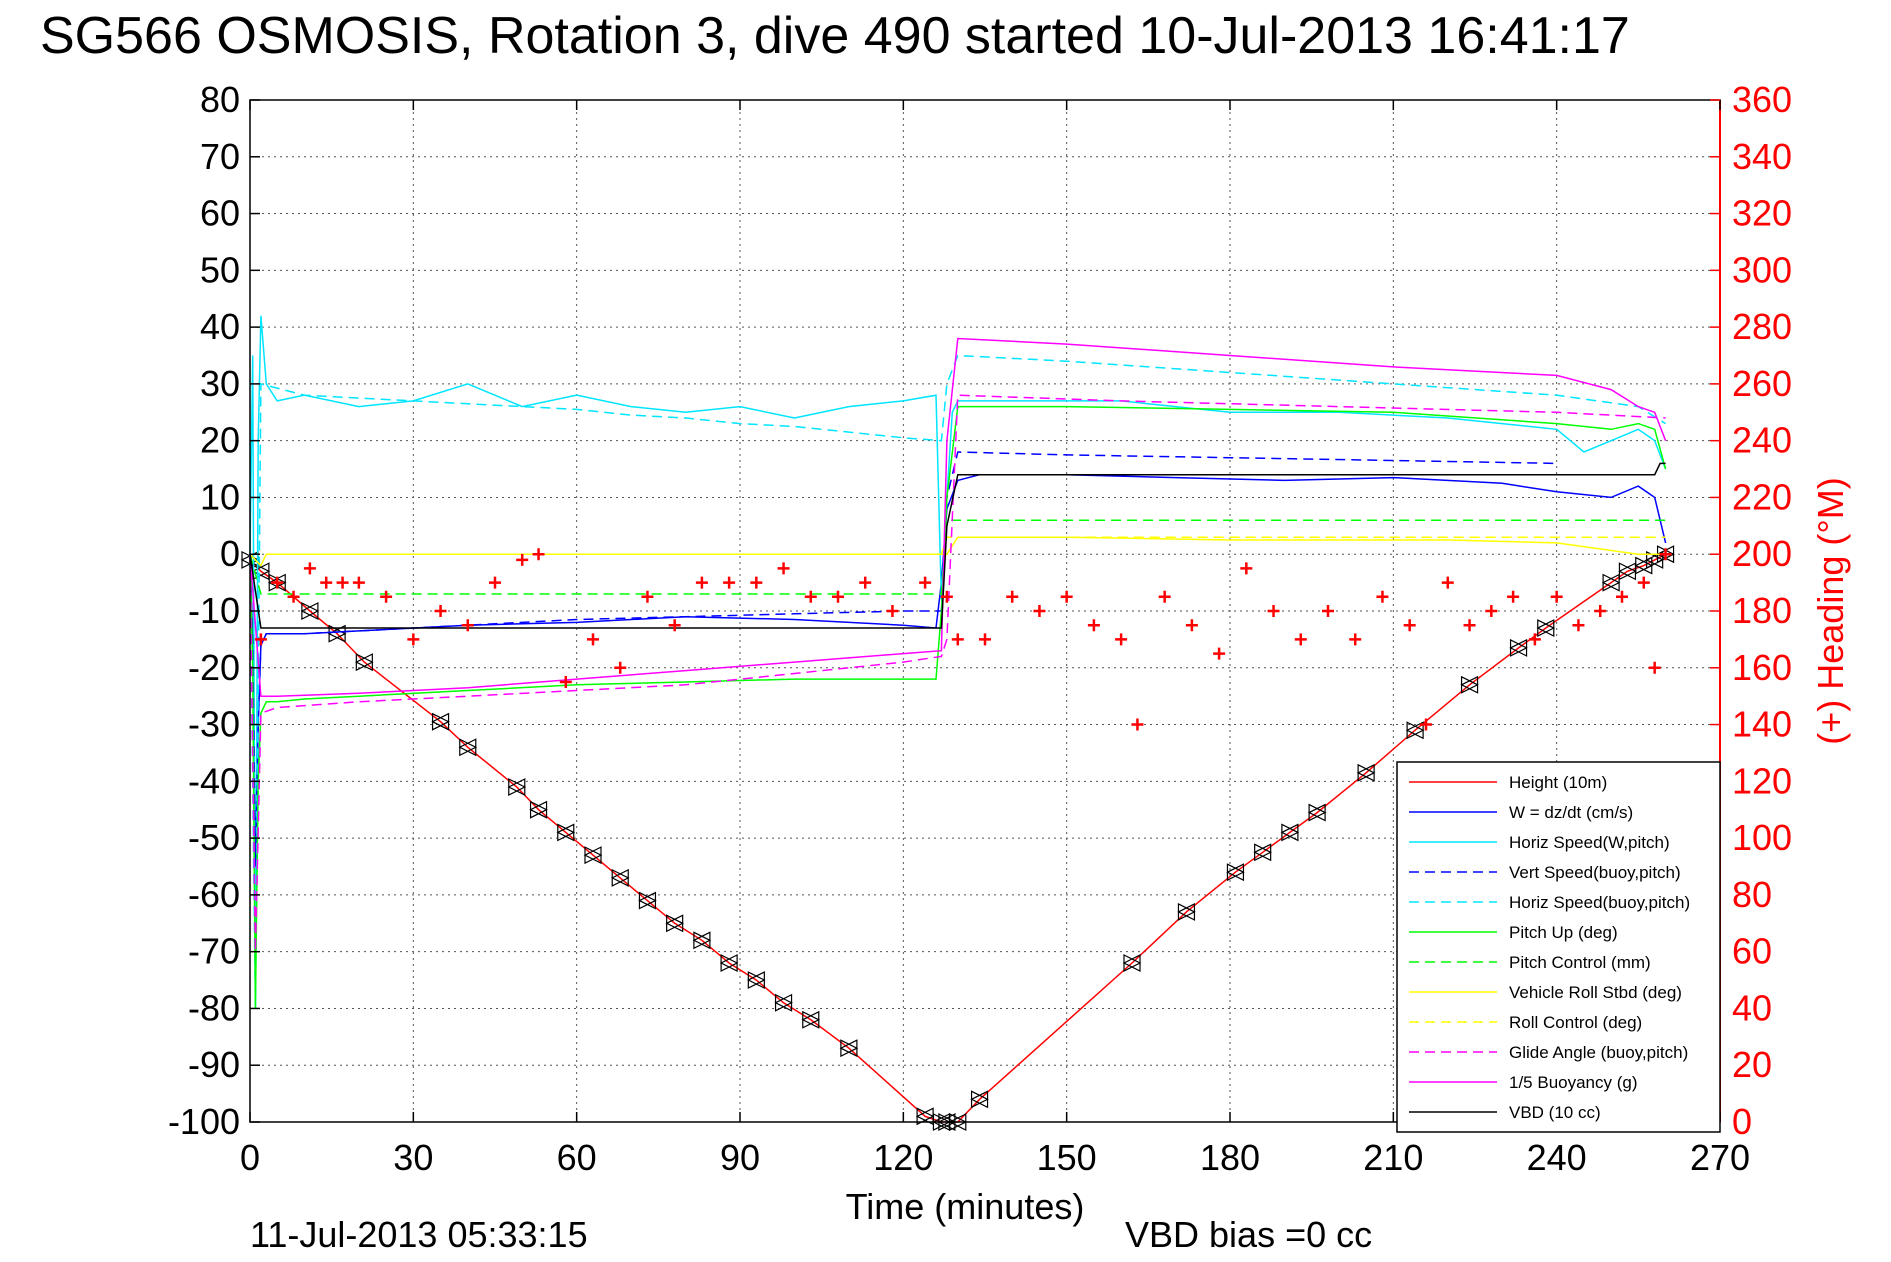 The width and height of the screenshot is (1891, 1262). Describe the element at coordinates (1762, 213) in the screenshot. I see `y-right-tick-label: 320` at that location.